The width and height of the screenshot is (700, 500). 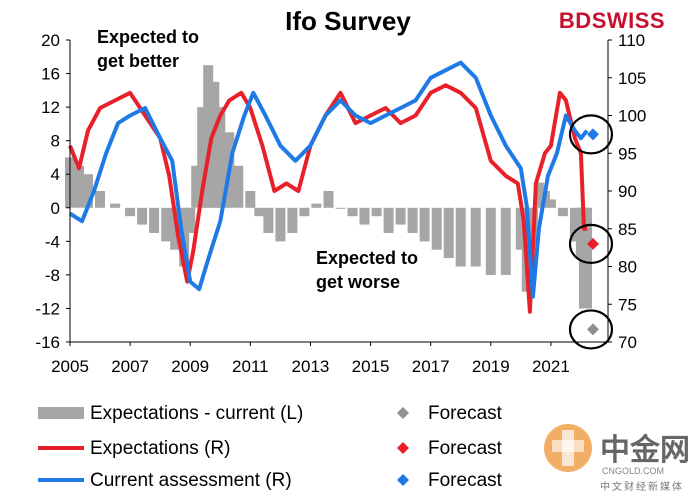 I want to click on right-tick-label: 100, so click(x=632, y=116).